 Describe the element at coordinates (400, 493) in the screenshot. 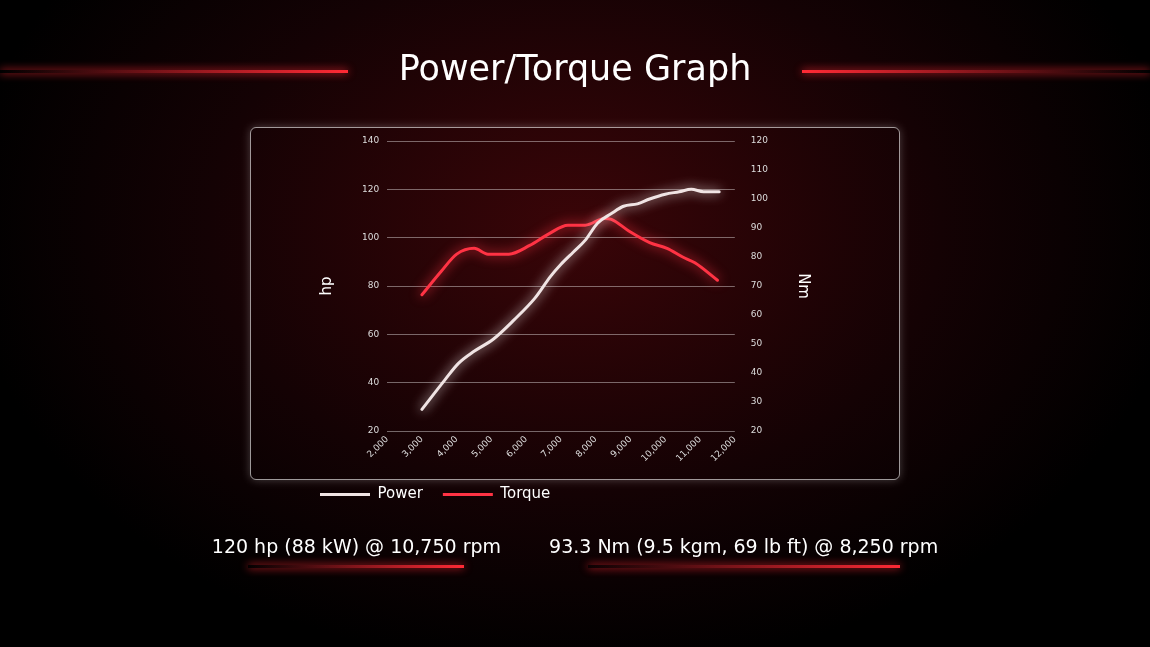

I see `legend-label: Power` at that location.